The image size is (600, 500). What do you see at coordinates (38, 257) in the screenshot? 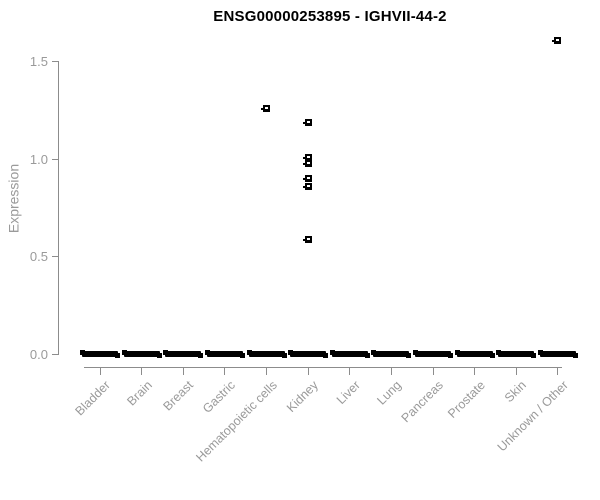
I see `y-tick-label: 0.5` at bounding box center [38, 257].